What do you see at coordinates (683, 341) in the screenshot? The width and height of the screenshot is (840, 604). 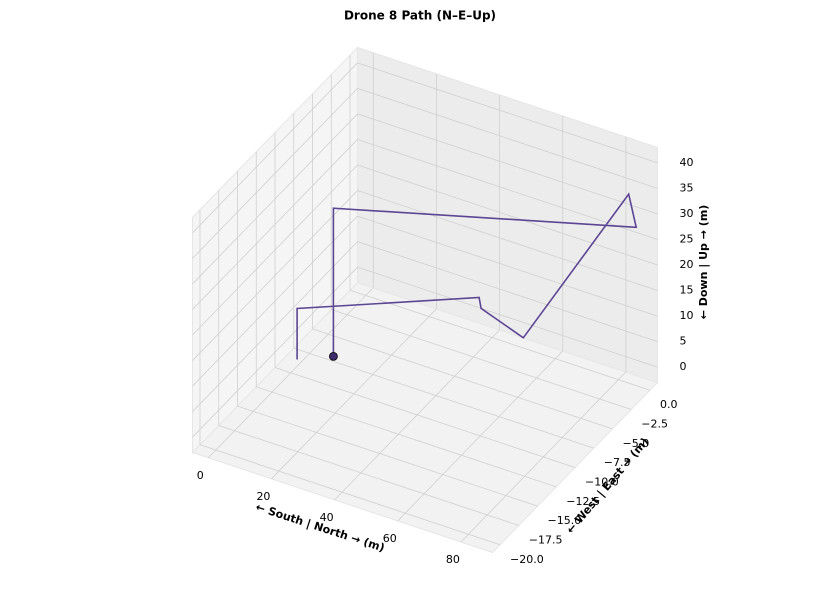 I see `z-tick-label: 5` at bounding box center [683, 341].